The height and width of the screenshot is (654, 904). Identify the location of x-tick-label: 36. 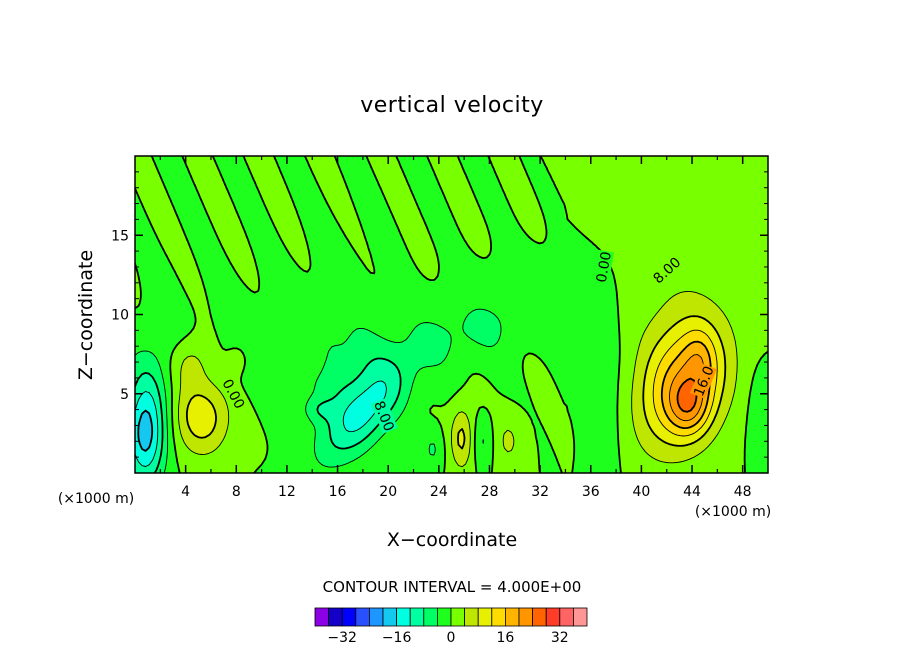
(591, 492).